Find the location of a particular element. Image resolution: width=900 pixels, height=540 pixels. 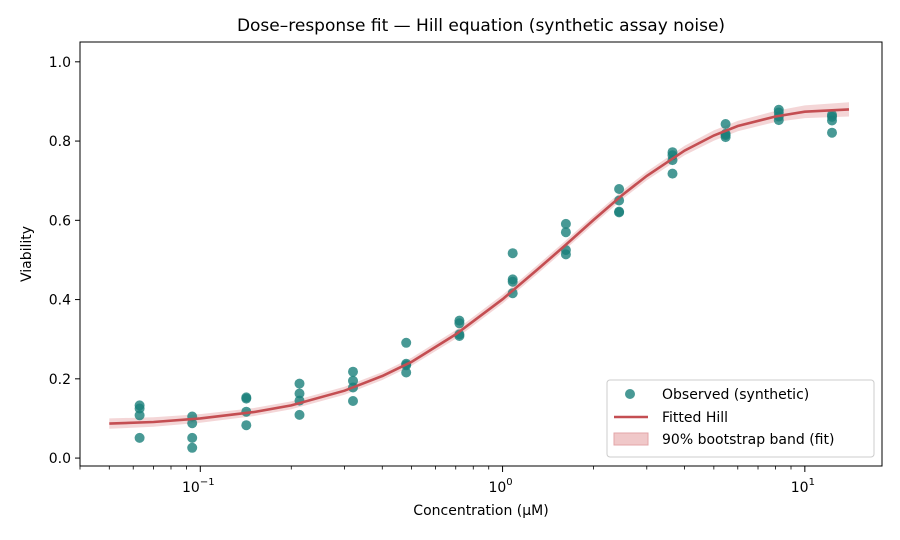

x-tick-label: 10⁰ is located at coordinates (500, 486).